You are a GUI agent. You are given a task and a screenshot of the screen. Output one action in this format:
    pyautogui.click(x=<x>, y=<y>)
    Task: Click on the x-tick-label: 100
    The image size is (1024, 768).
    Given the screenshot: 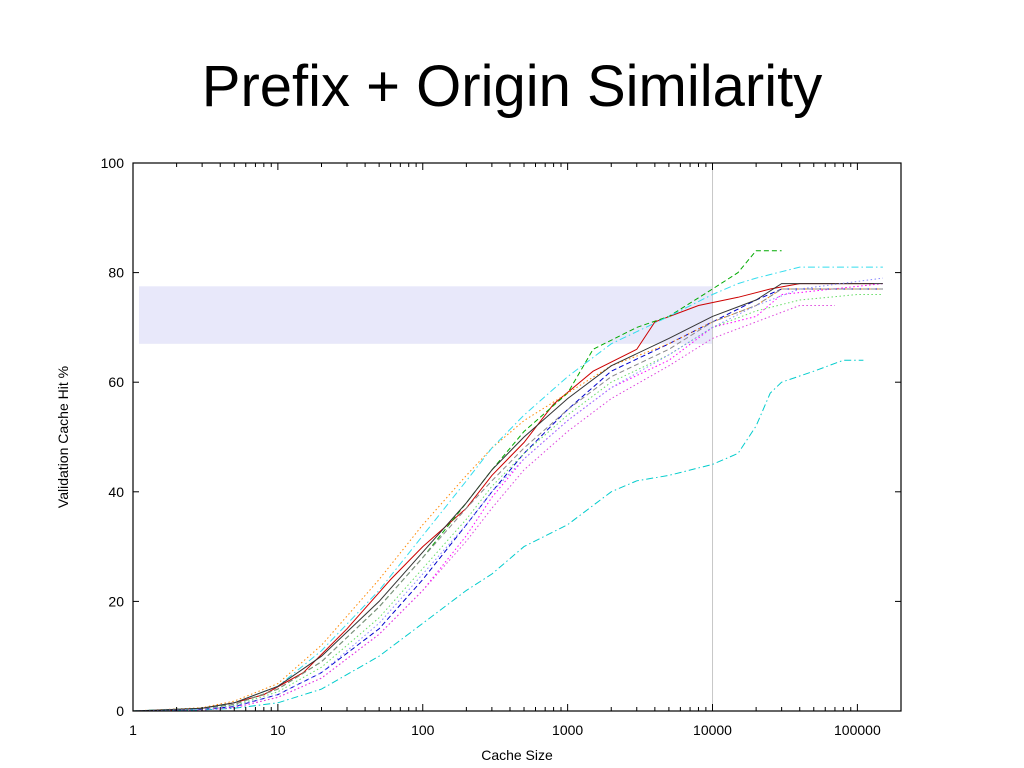 What is the action you would take?
    pyautogui.click(x=423, y=730)
    